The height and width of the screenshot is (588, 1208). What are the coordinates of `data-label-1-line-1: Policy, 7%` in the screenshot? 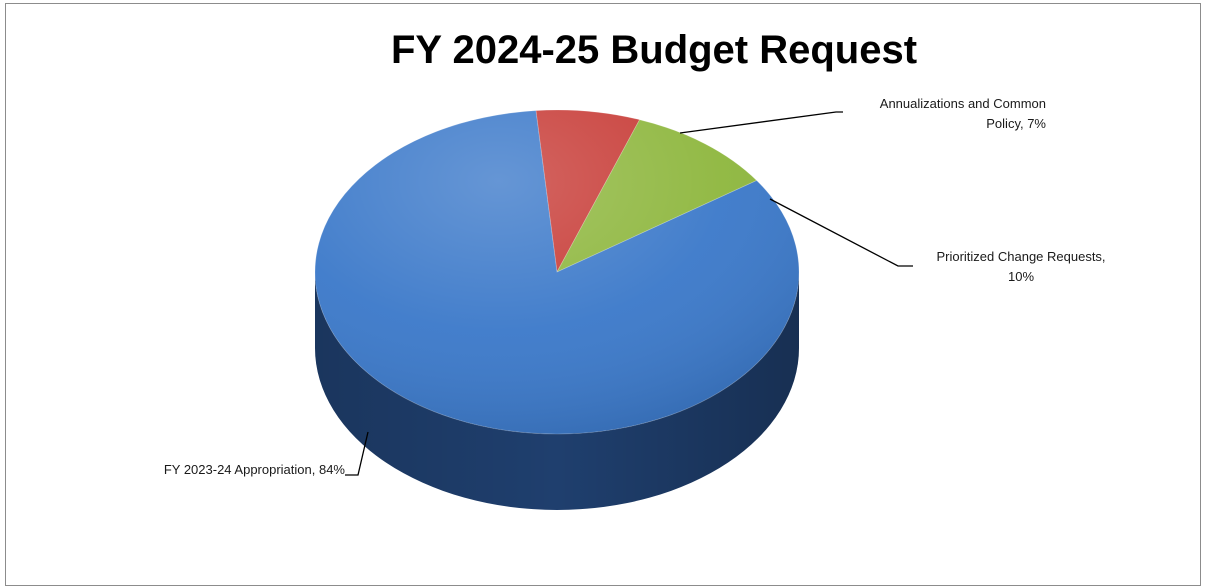 It's located at (1016, 123).